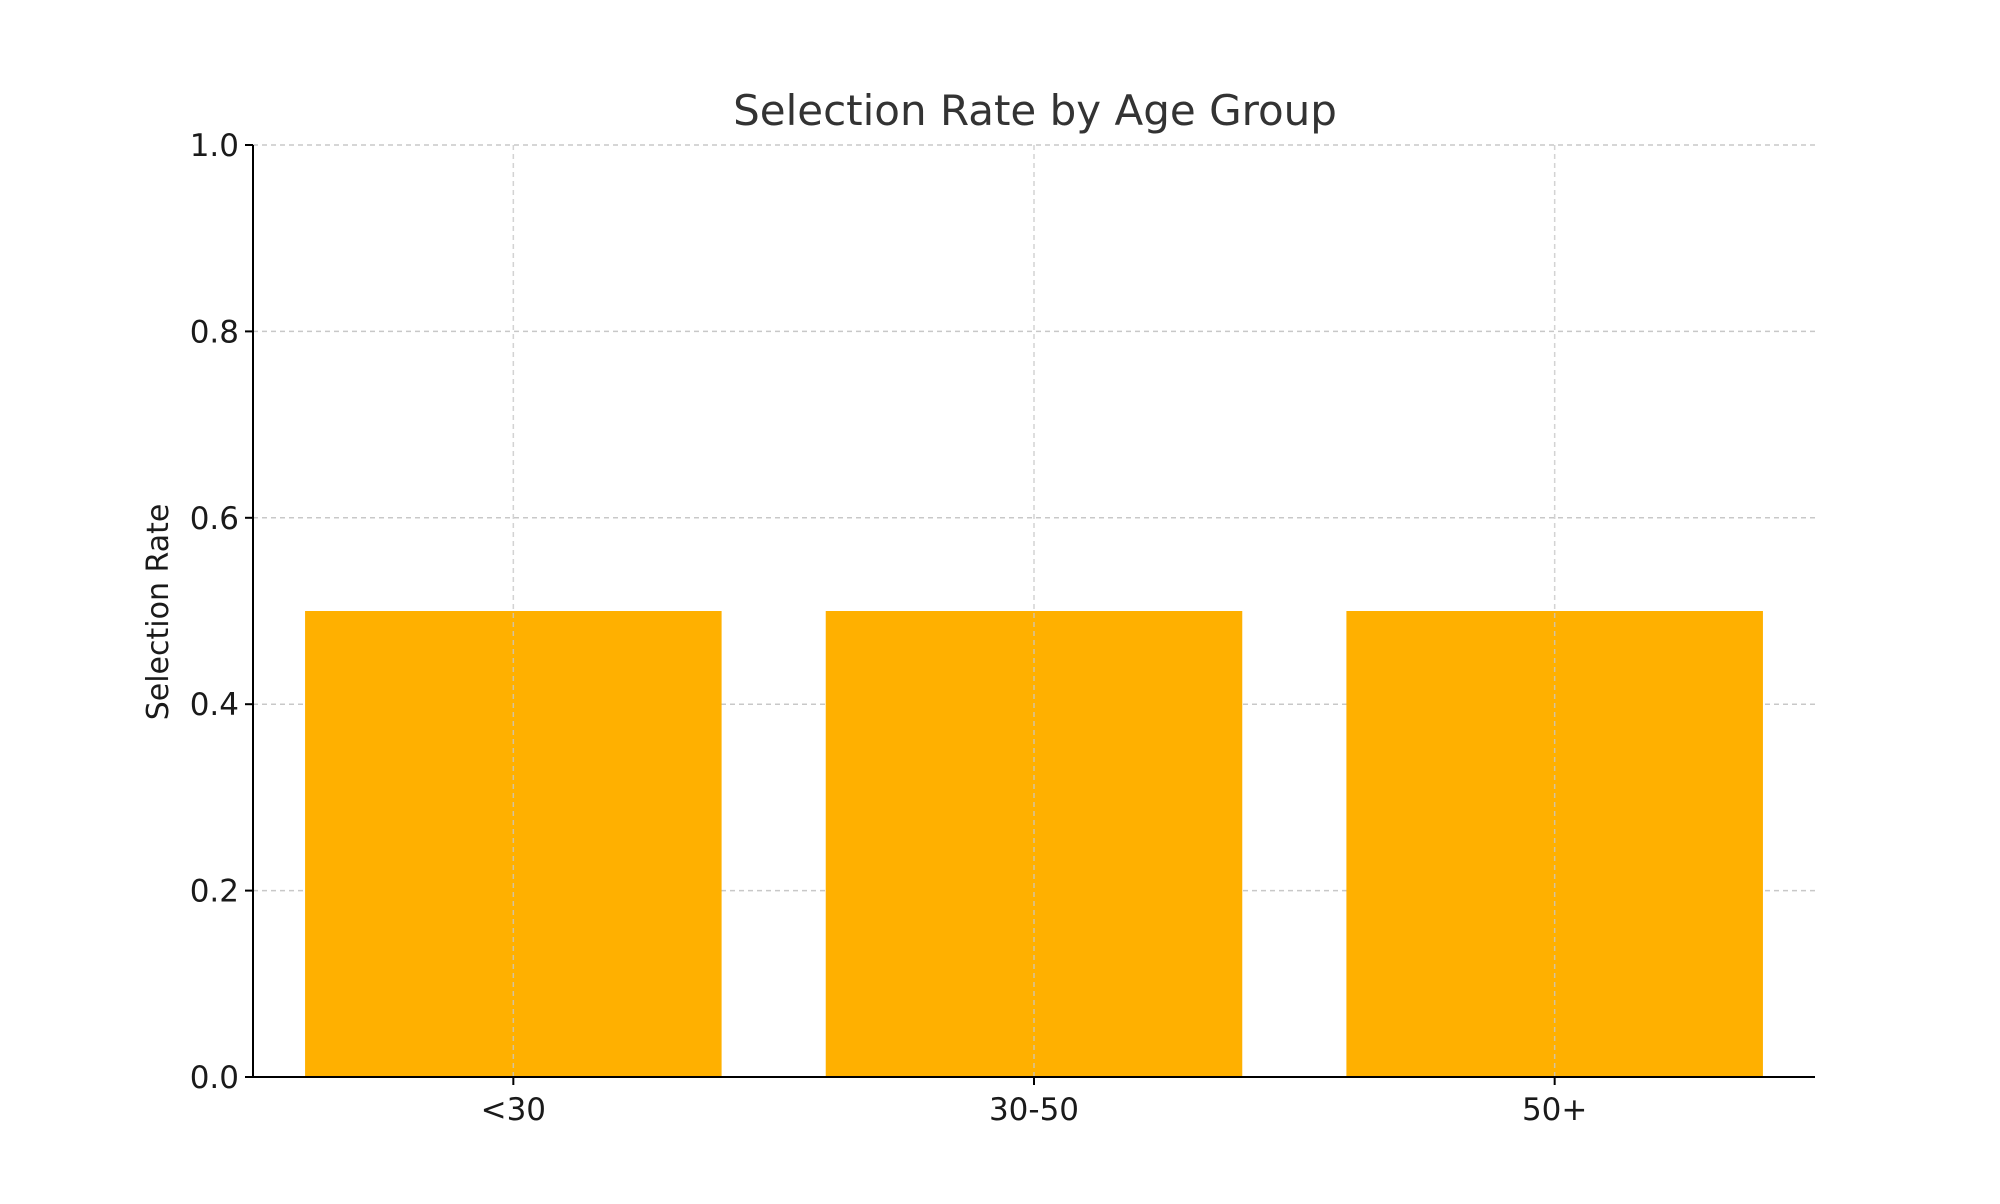 Image resolution: width=2000 pixels, height=1204 pixels. What do you see at coordinates (221, 612) in the screenshot?
I see `y-axis-ticks: 0.0 0.2 0.4 0.6 0.8 1.0` at bounding box center [221, 612].